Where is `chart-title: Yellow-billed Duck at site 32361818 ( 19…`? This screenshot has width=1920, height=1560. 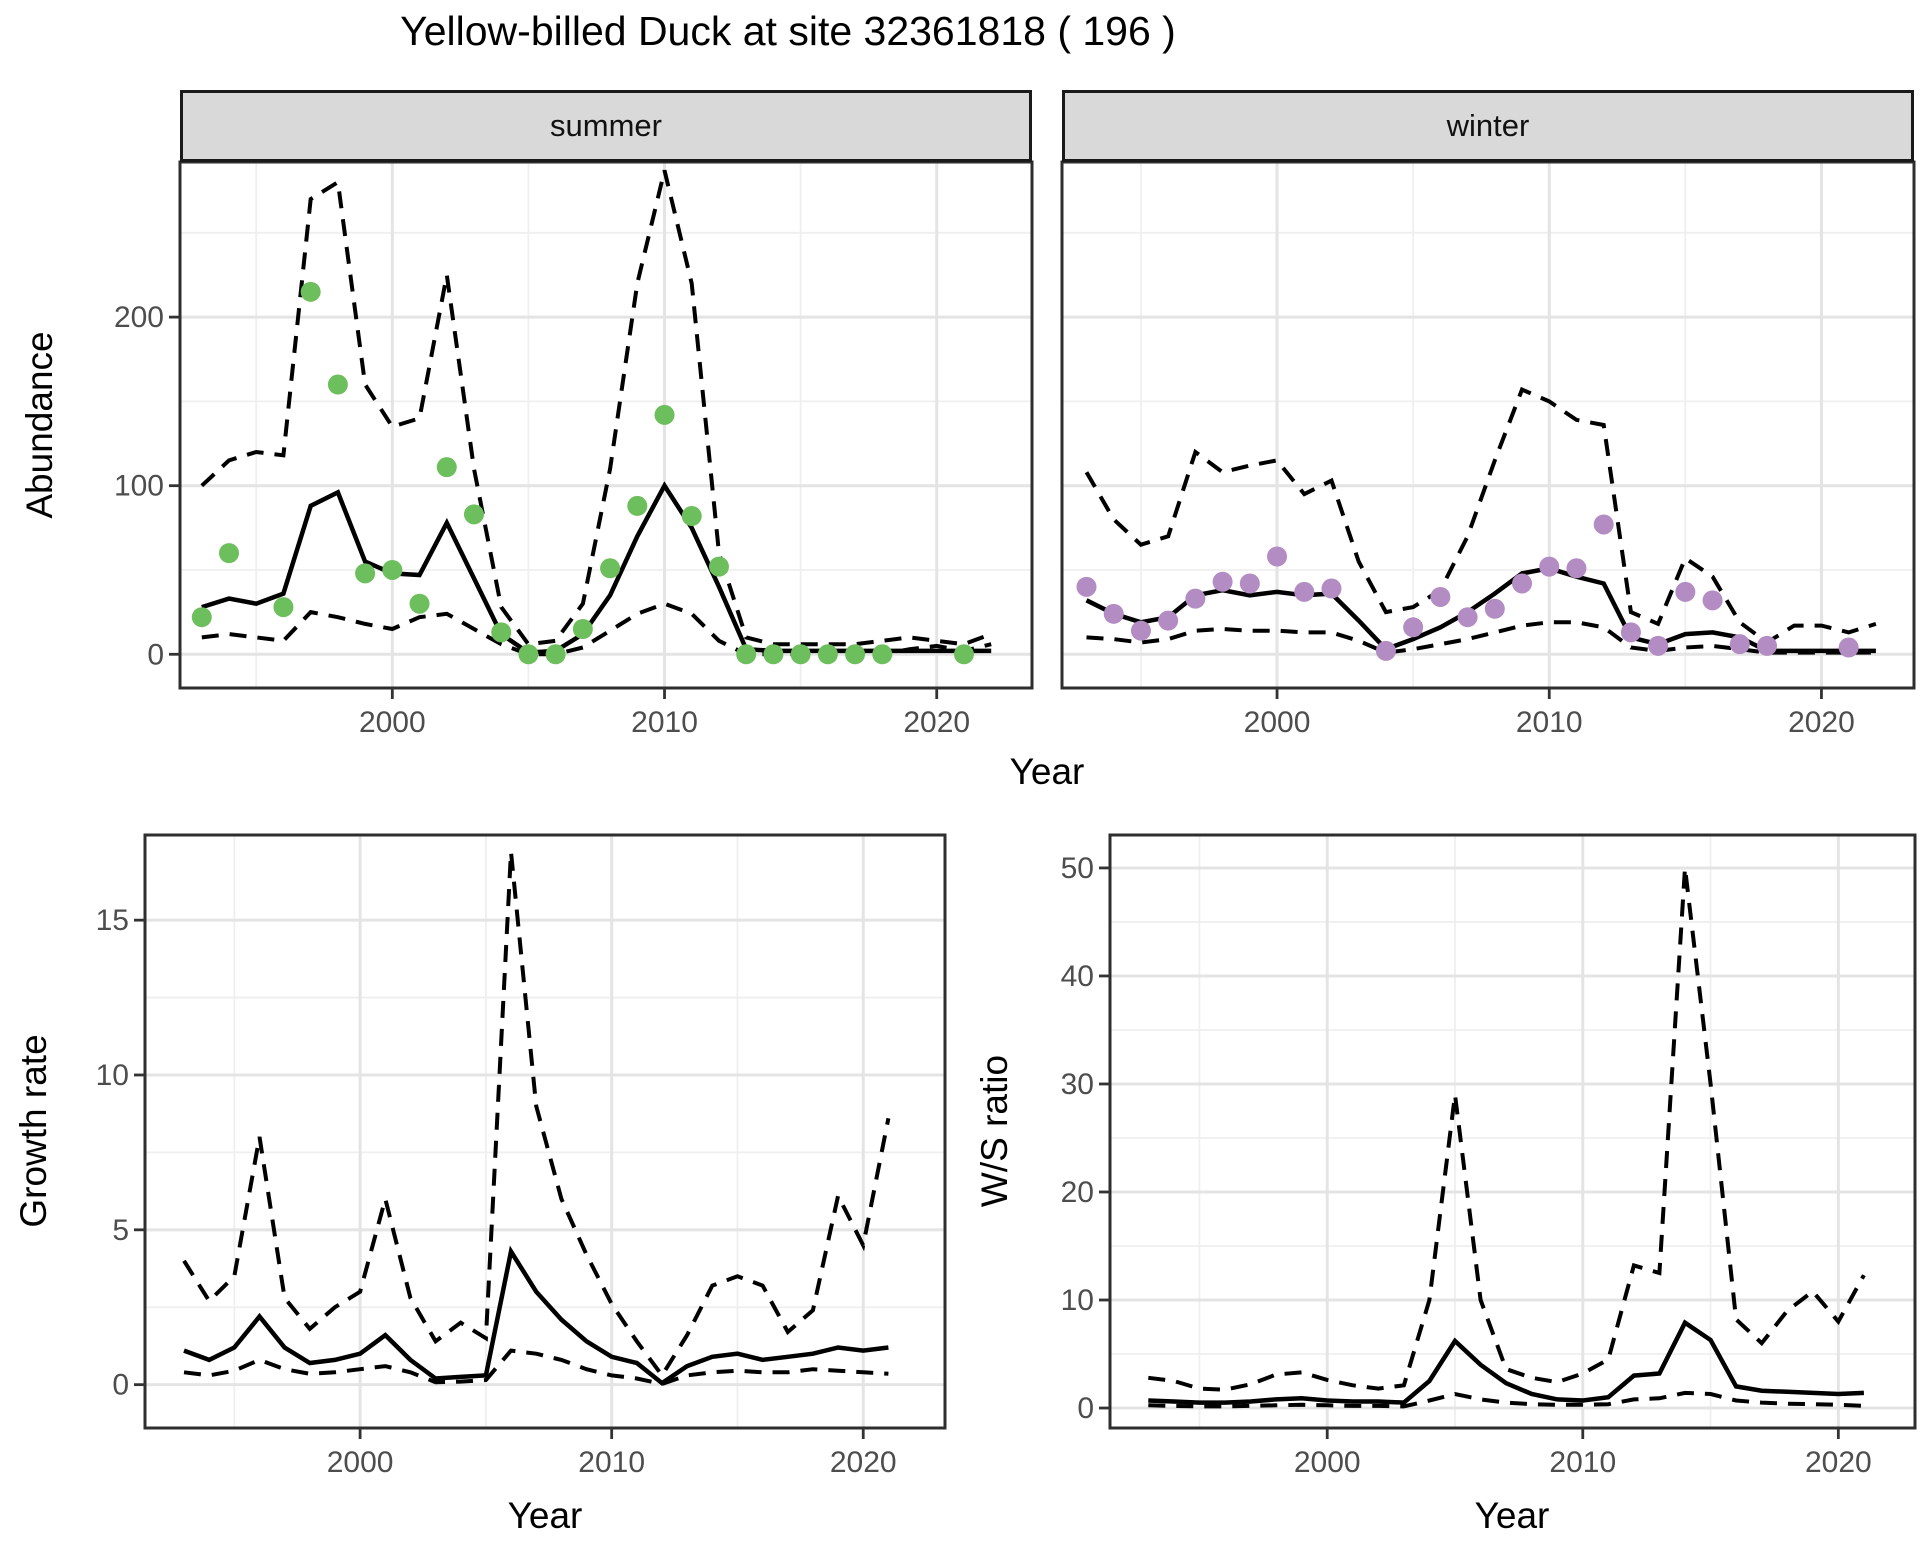
chart-title: Yellow-billed Duck at site 32361818 ( 19… is located at coordinates (788, 31).